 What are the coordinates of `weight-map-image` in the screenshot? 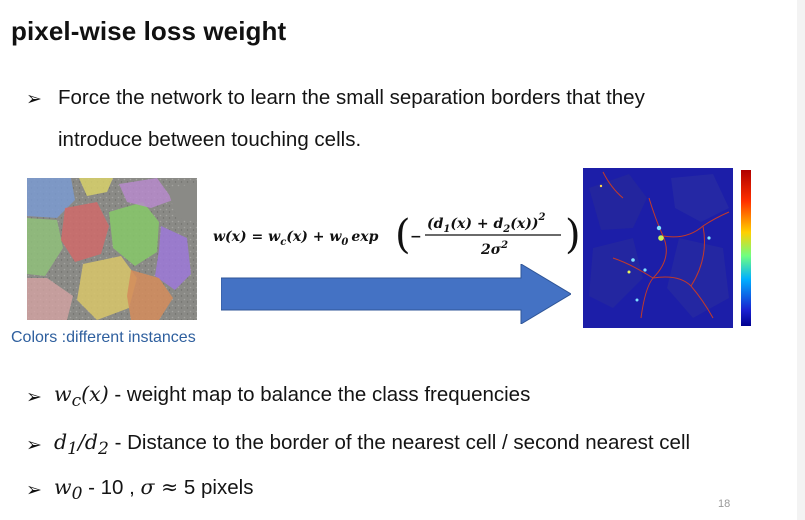 It's located at (667, 248).